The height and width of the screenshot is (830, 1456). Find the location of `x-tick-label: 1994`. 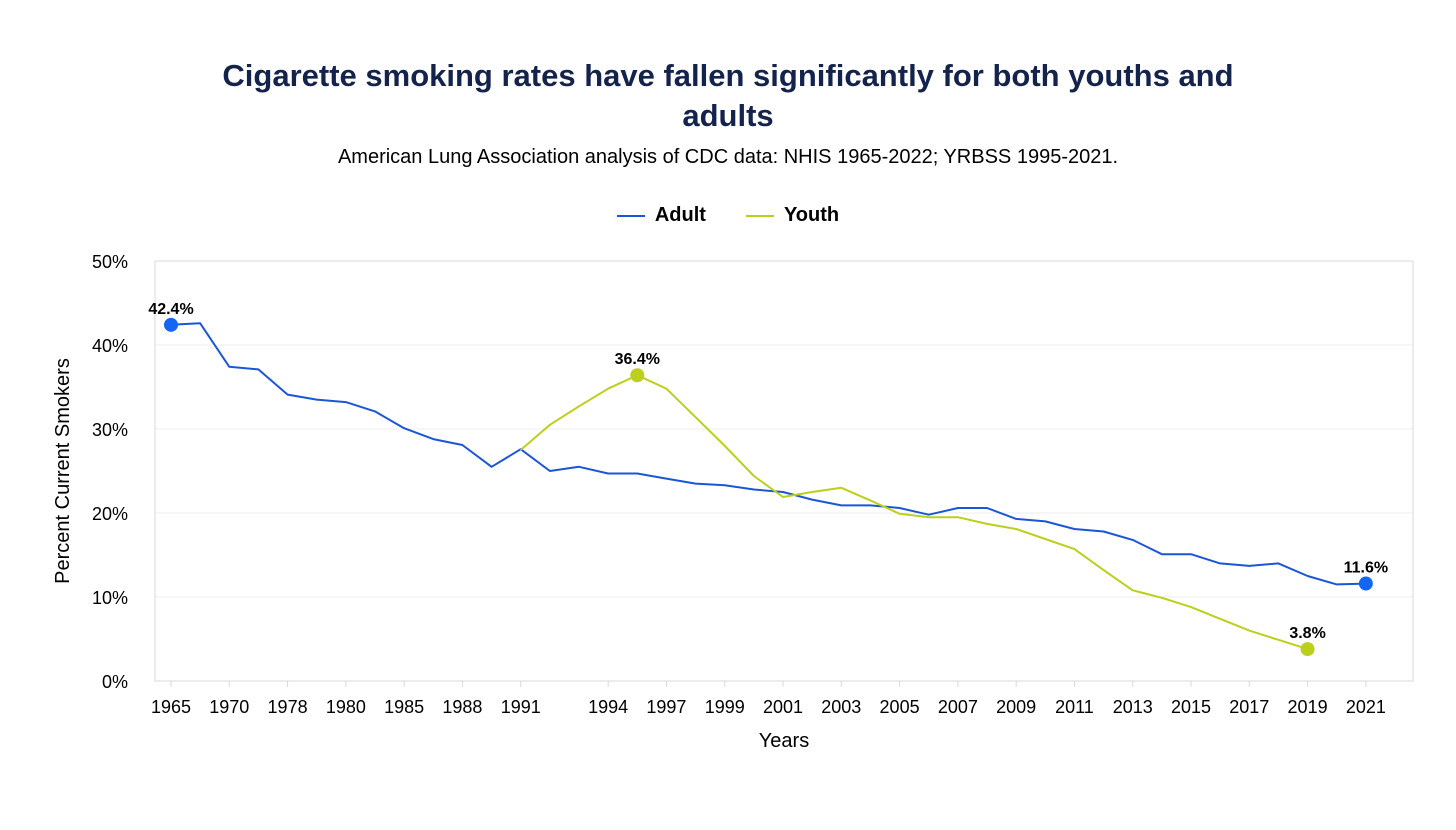

x-tick-label: 1994 is located at coordinates (608, 707).